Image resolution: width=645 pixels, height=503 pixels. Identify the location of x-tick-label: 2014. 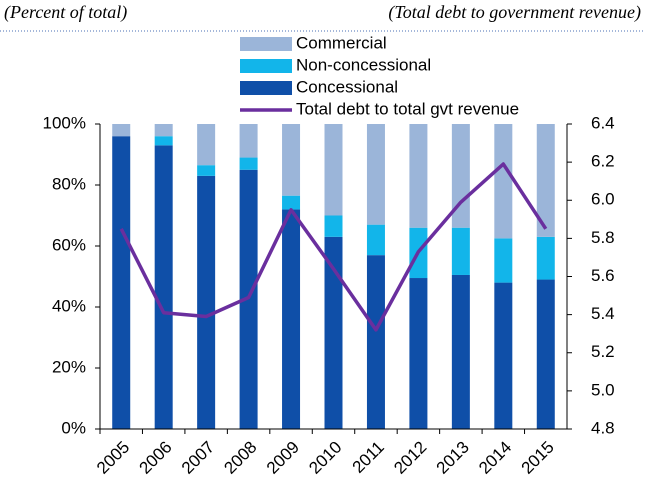
(495, 458).